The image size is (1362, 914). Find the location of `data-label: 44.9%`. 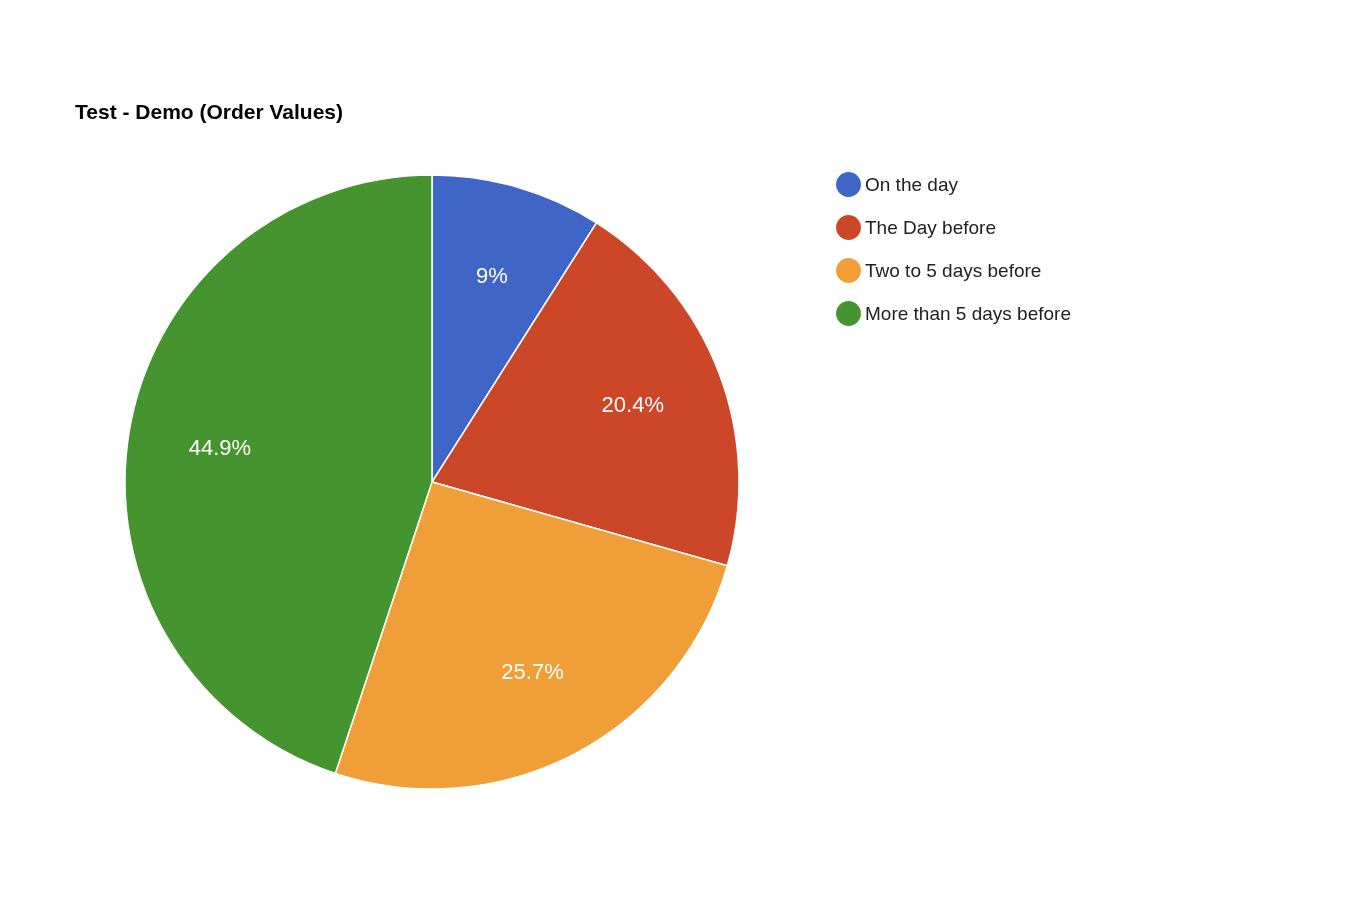

data-label: 44.9% is located at coordinates (220, 447).